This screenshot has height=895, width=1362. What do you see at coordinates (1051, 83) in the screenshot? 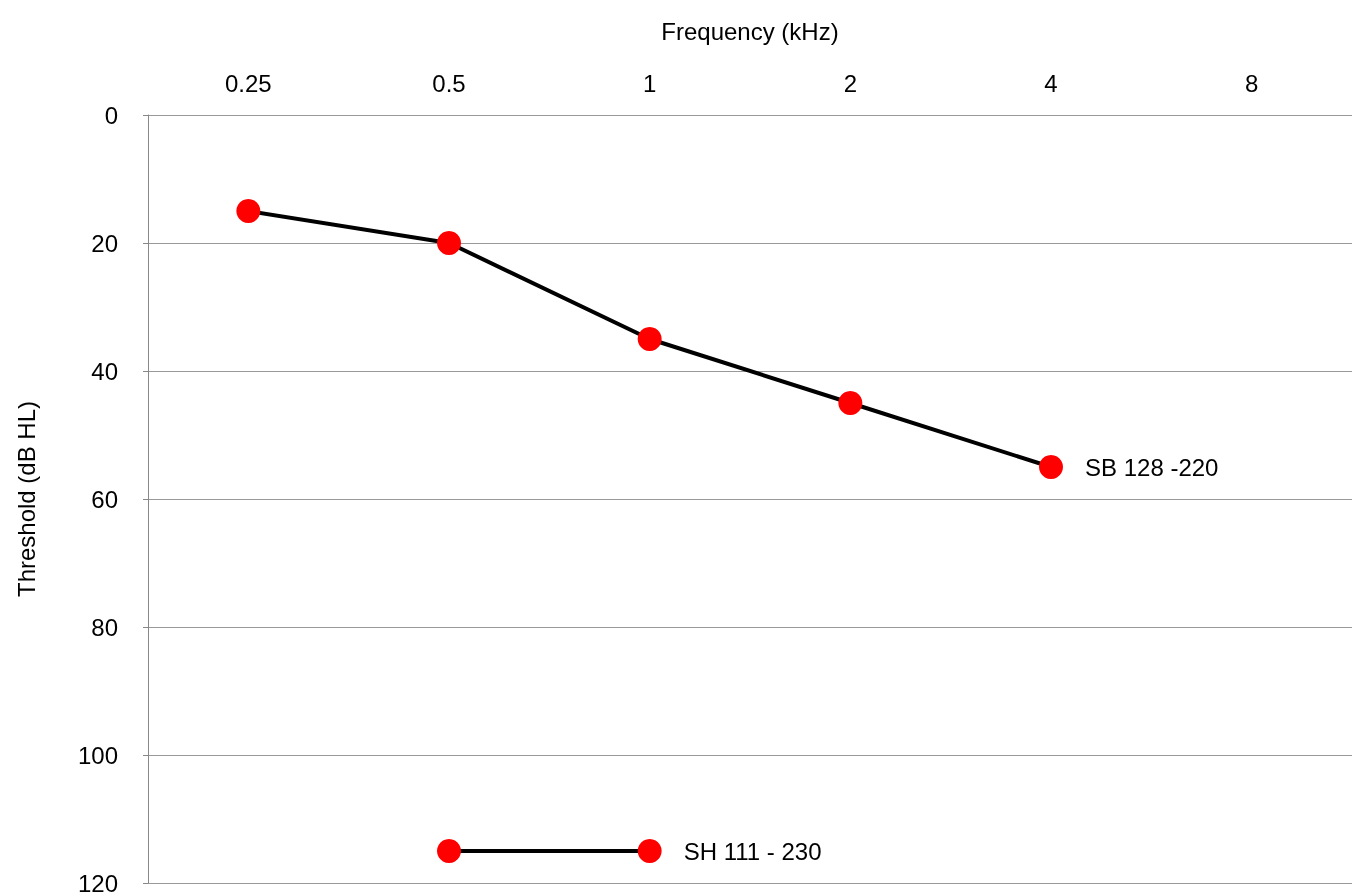
I see `x-tick-label: 4` at bounding box center [1051, 83].